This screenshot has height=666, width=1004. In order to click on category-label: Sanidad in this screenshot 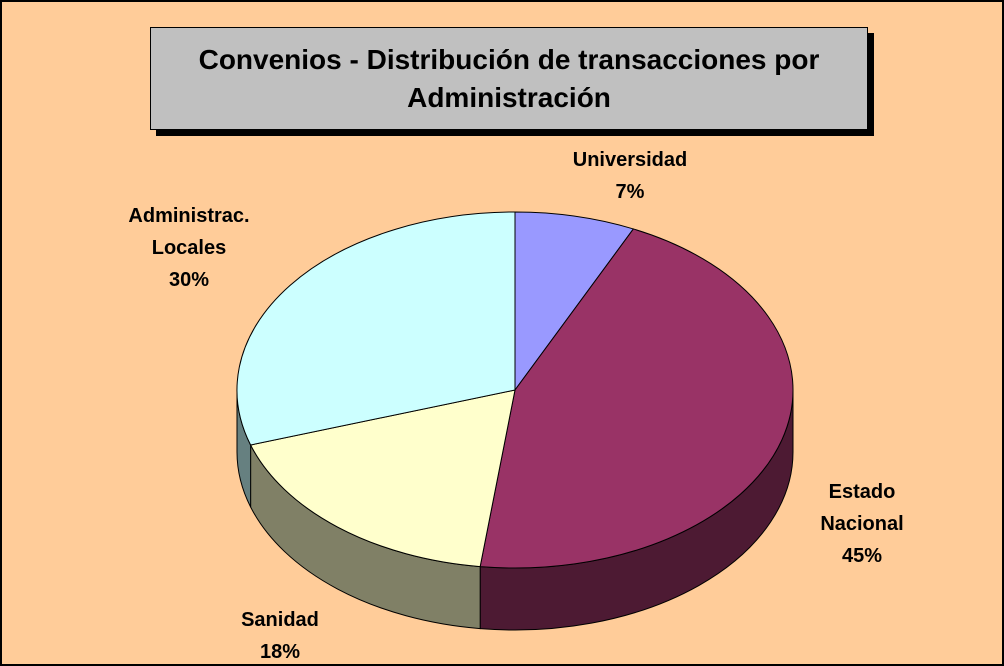, I will do `click(280, 620)`.